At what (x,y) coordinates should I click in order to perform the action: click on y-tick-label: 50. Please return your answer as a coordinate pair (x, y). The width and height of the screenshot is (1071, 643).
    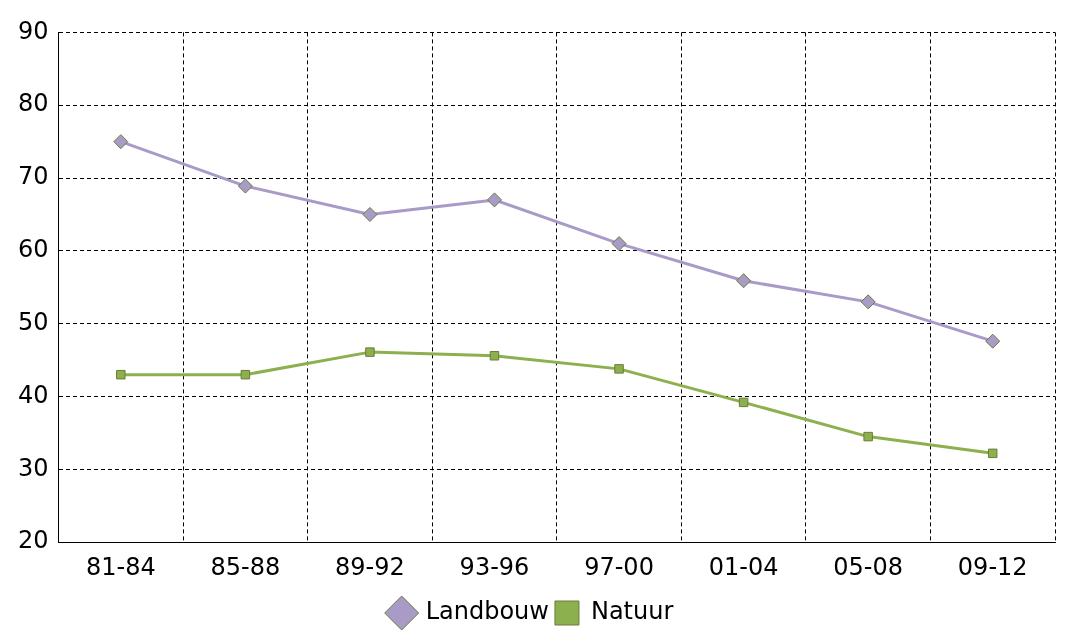
    Looking at the image, I should click on (33, 321).